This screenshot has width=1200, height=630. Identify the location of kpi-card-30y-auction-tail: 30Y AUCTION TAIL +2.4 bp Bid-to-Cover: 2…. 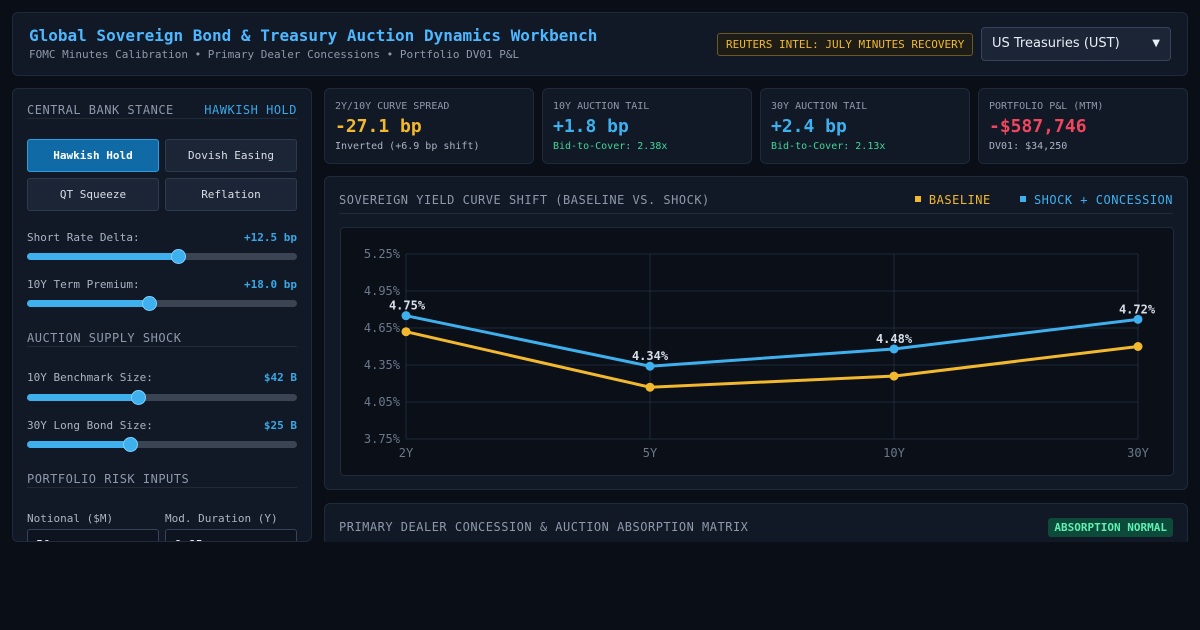
(865, 126).